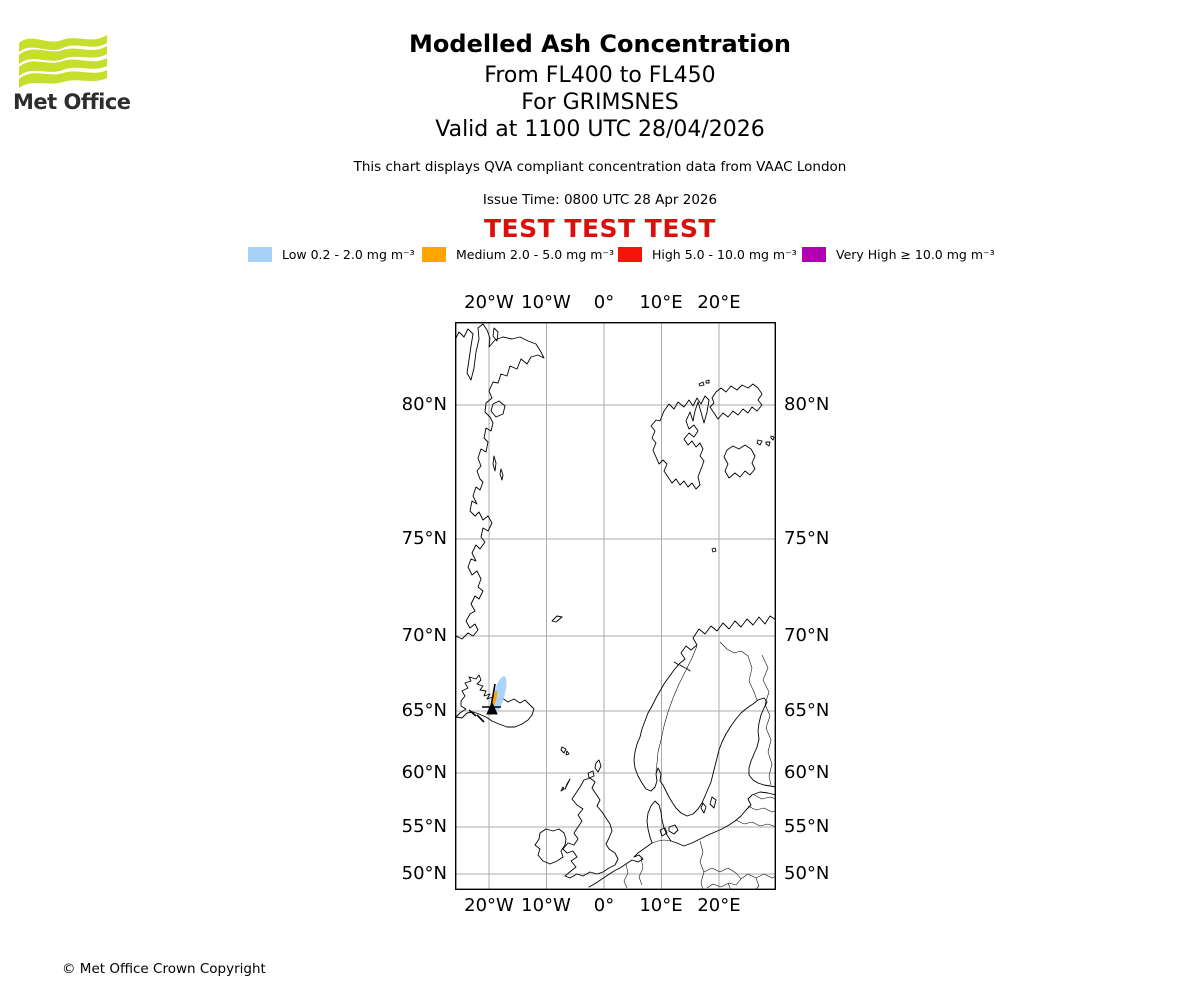 The width and height of the screenshot is (1200, 1000). I want to click on y-tick-right-75n: 75°N, so click(807, 538).